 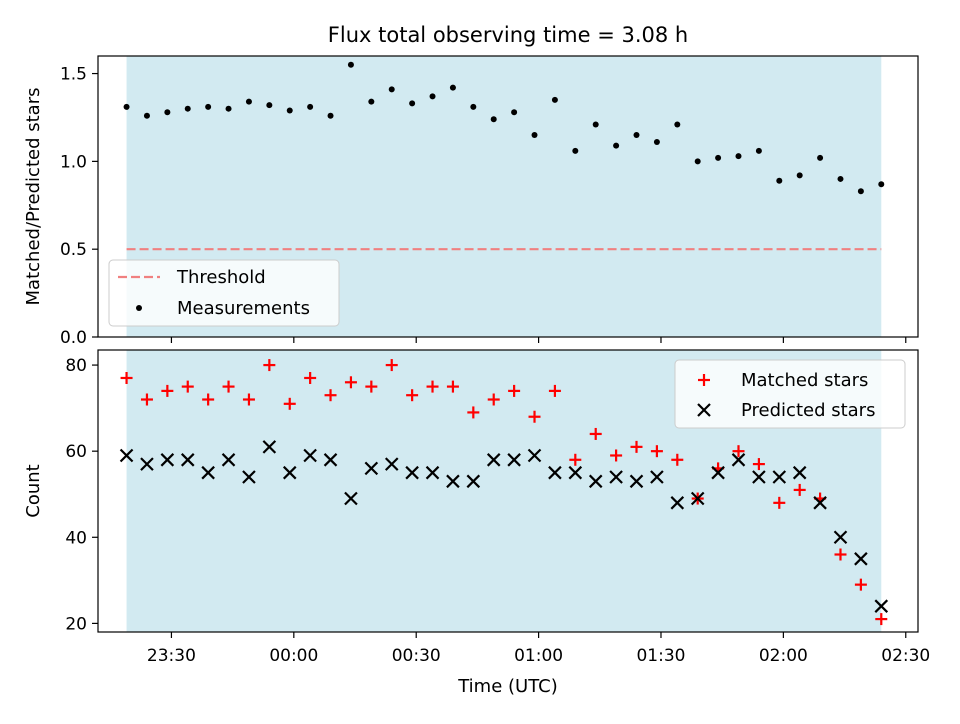 I want to click on chart-title: Flux total observing time = 3.08 h, so click(x=508, y=35).